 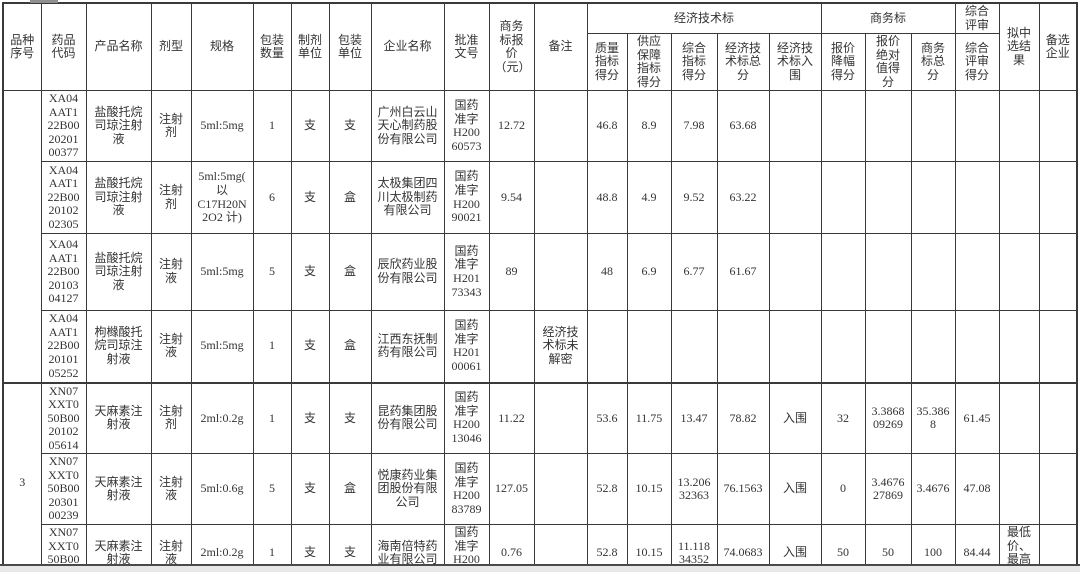 I want to click on cell-pack-qty: 6, so click(x=272, y=198).